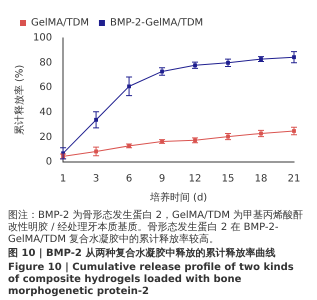 This screenshot has height=300, width=317. What do you see at coordinates (45, 88) in the screenshot?
I see `y-tick-label: 60` at bounding box center [45, 88].